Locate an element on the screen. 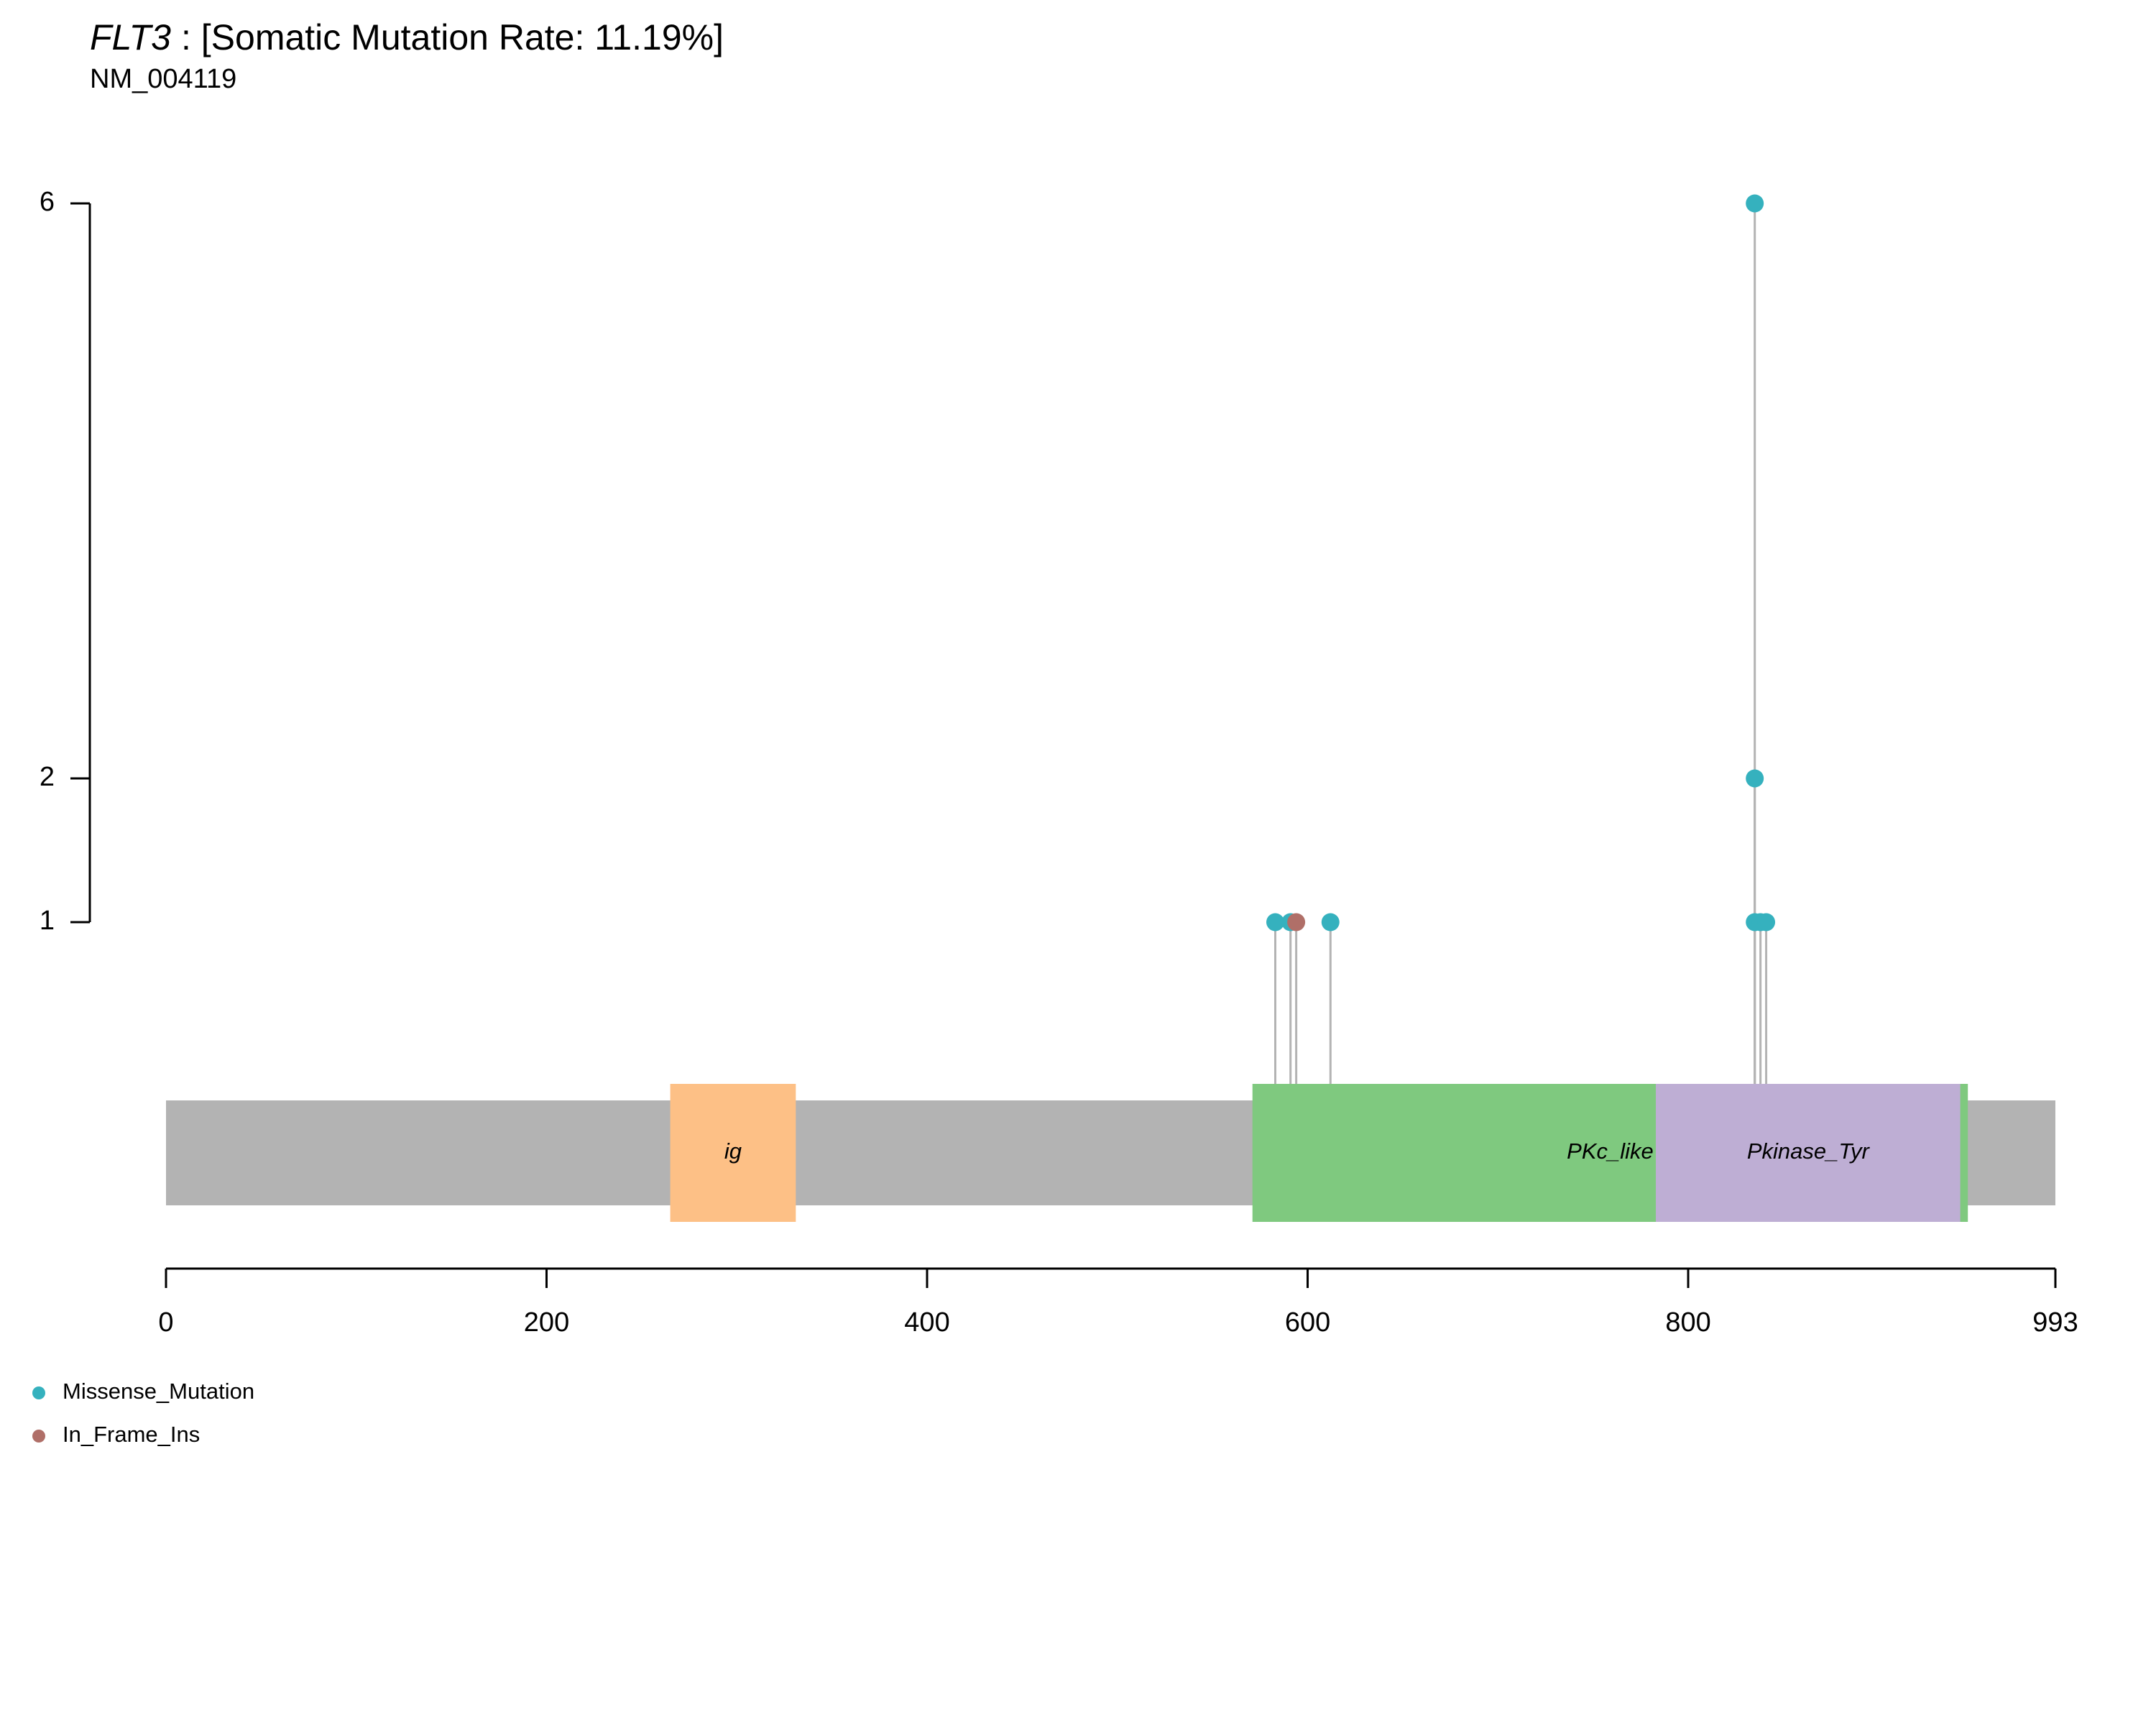 Image resolution: width=2156 pixels, height=1725 pixels. y-tick-label: 6 is located at coordinates (48, 202).